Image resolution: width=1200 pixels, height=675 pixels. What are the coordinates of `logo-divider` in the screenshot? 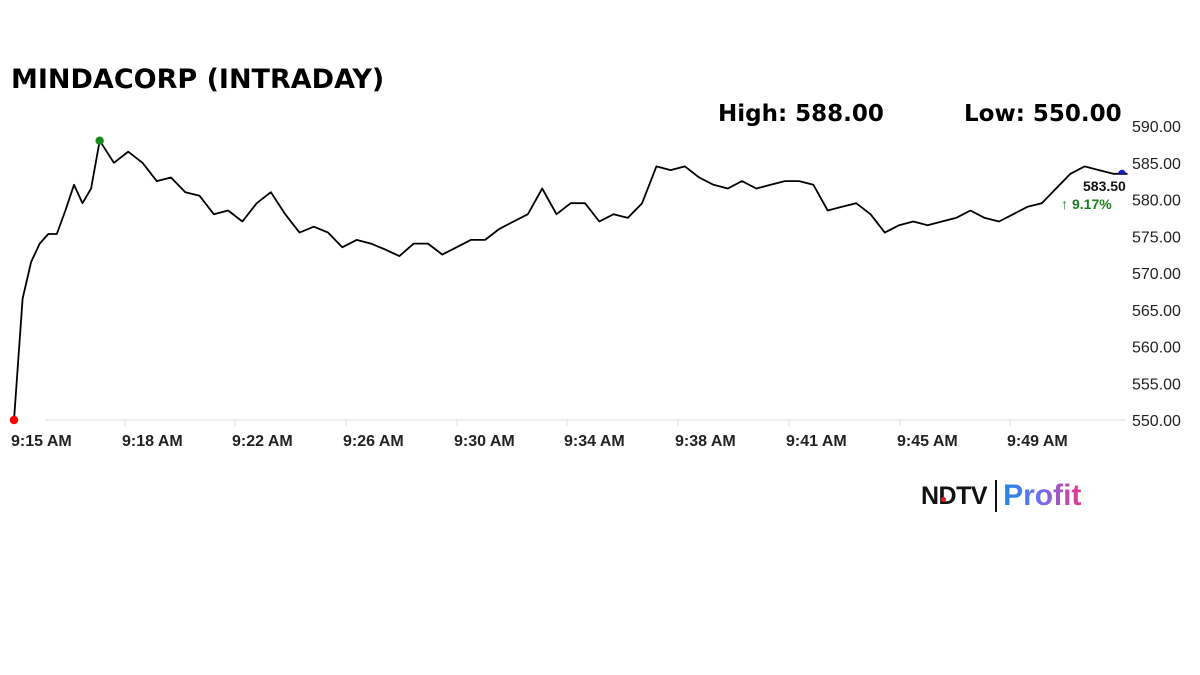 It's located at (996, 496).